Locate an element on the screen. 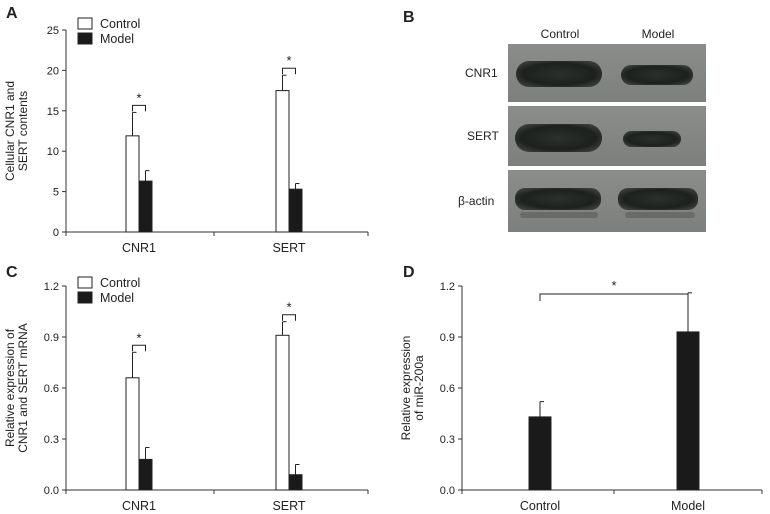 The height and width of the screenshot is (514, 770). y-axis-label-line: Relative expression is located at coordinates (406, 388).